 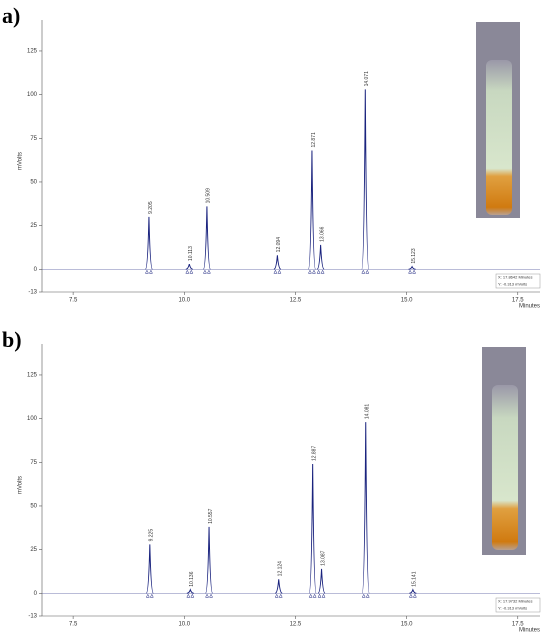 What do you see at coordinates (281, 569) in the screenshot?
I see `peak-label: 12.124` at bounding box center [281, 569].